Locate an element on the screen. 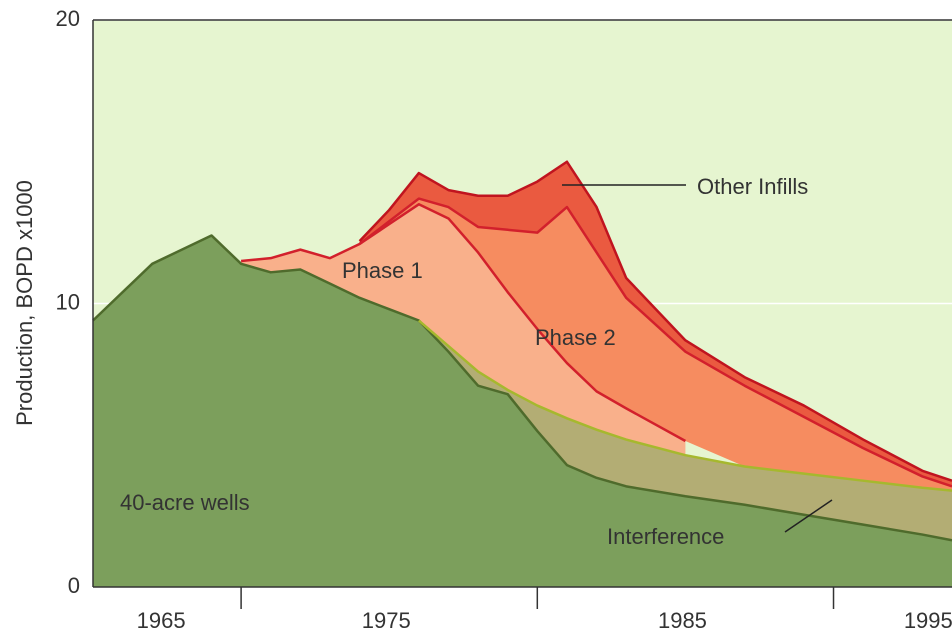 This screenshot has height=637, width=952. annotation: Phase 1 is located at coordinates (382, 270).